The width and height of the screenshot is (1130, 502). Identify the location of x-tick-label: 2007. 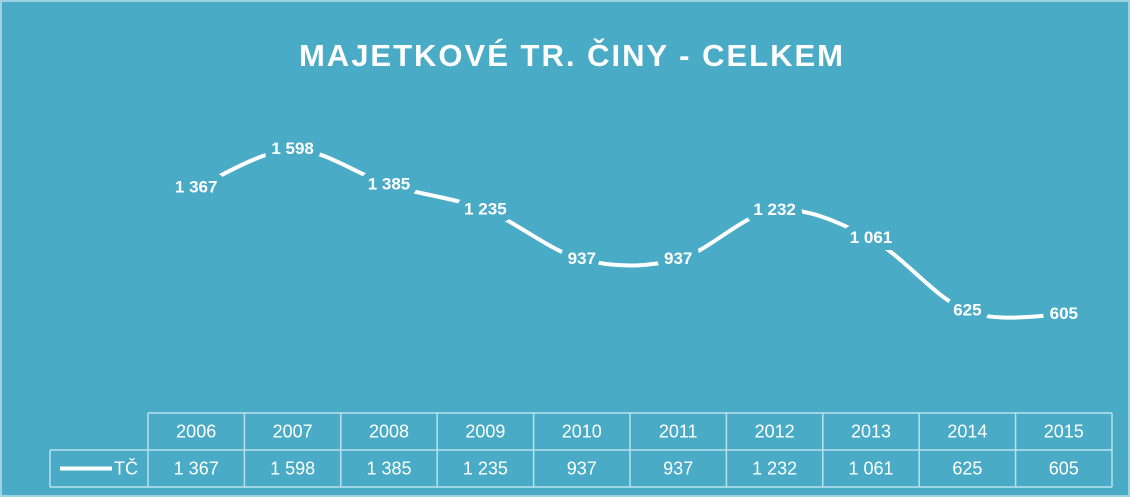
(293, 431).